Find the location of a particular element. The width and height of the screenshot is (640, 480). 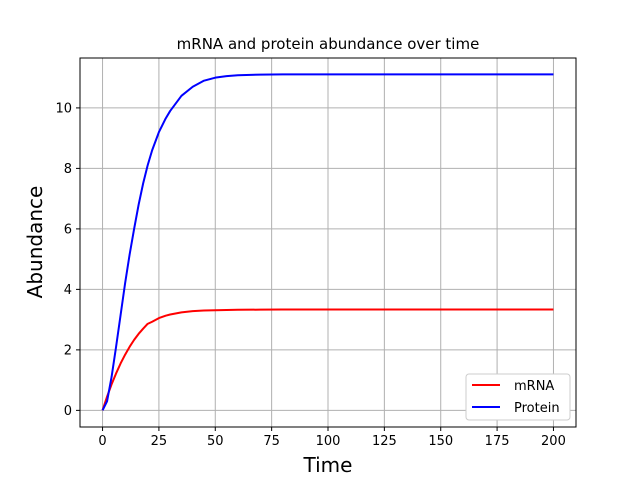

y-tick-label: 10 is located at coordinates (63, 108).